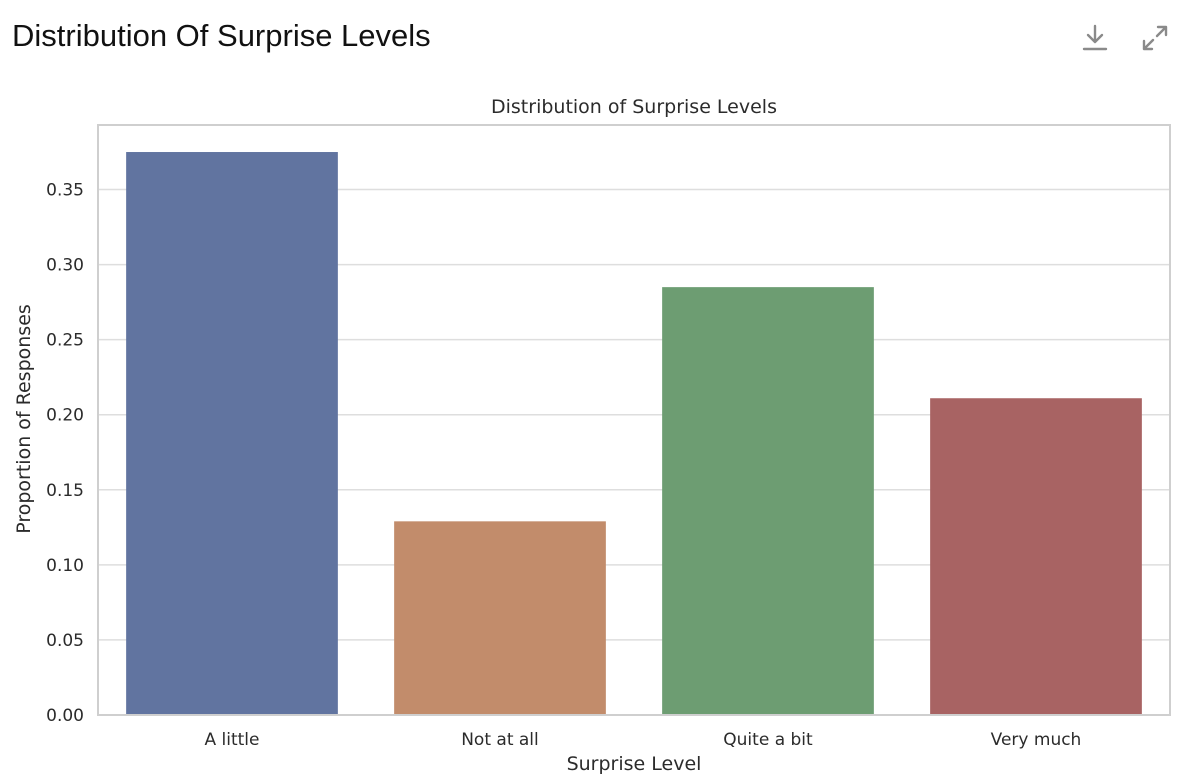 This screenshot has height=782, width=1196. What do you see at coordinates (221, 35) in the screenshot?
I see `card-title: Distribution Of Surprise Levels` at bounding box center [221, 35].